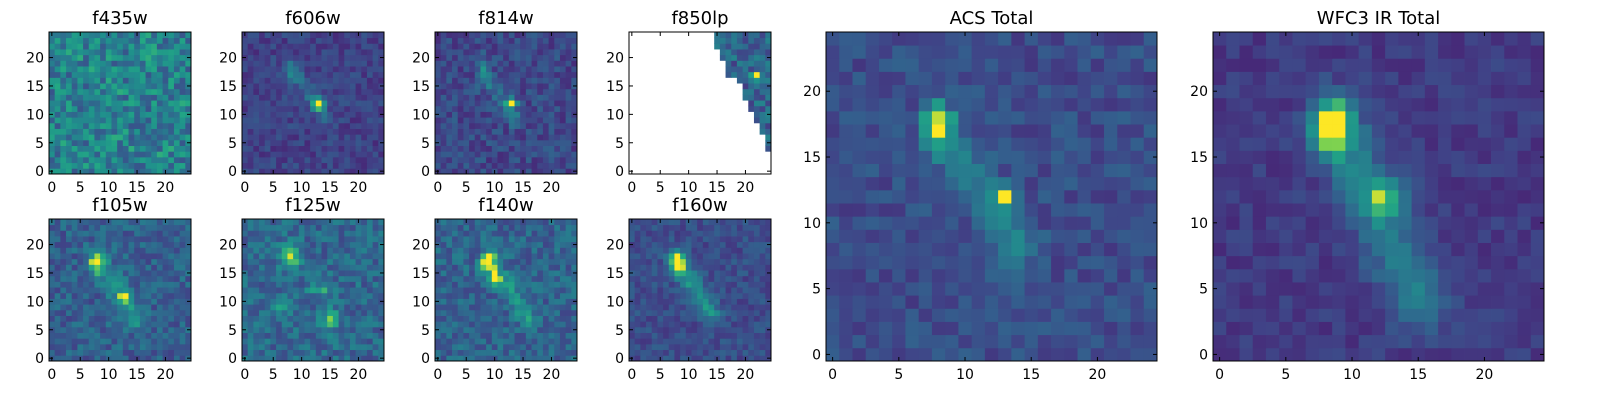 The width and height of the screenshot is (1600, 400). Describe the element at coordinates (717, 188) in the screenshot. I see `x-tick-label: 15` at that location.